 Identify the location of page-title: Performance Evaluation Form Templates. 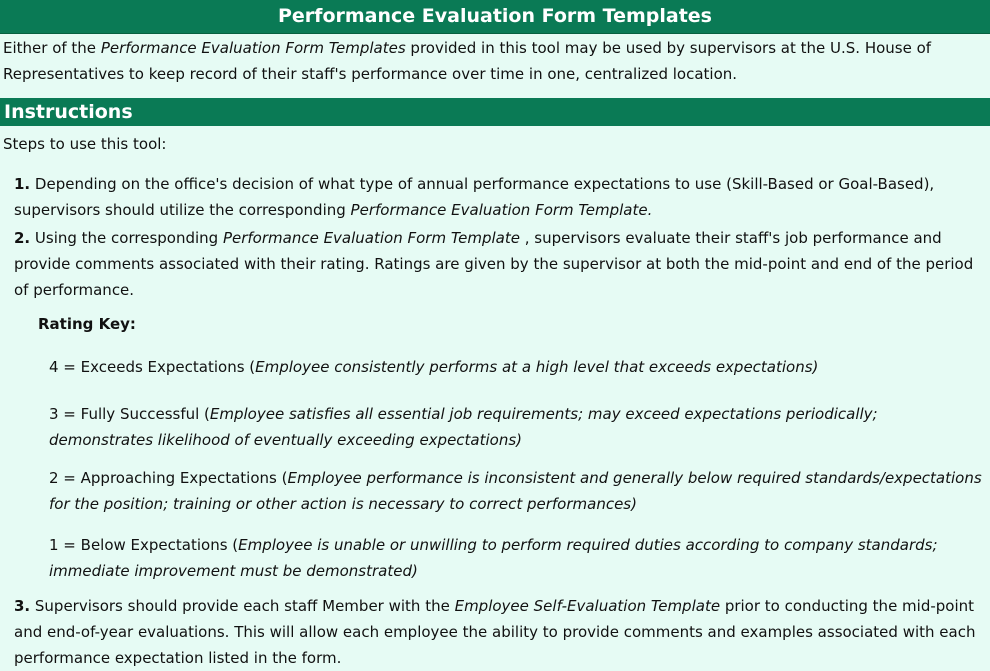
(495, 17).